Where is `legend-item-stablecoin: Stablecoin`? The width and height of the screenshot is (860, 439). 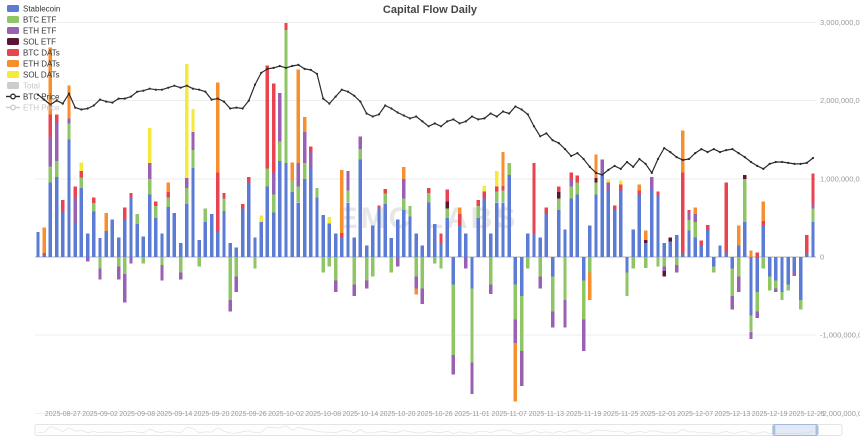 legend-item-stablecoin: Stablecoin is located at coordinates (33, 9).